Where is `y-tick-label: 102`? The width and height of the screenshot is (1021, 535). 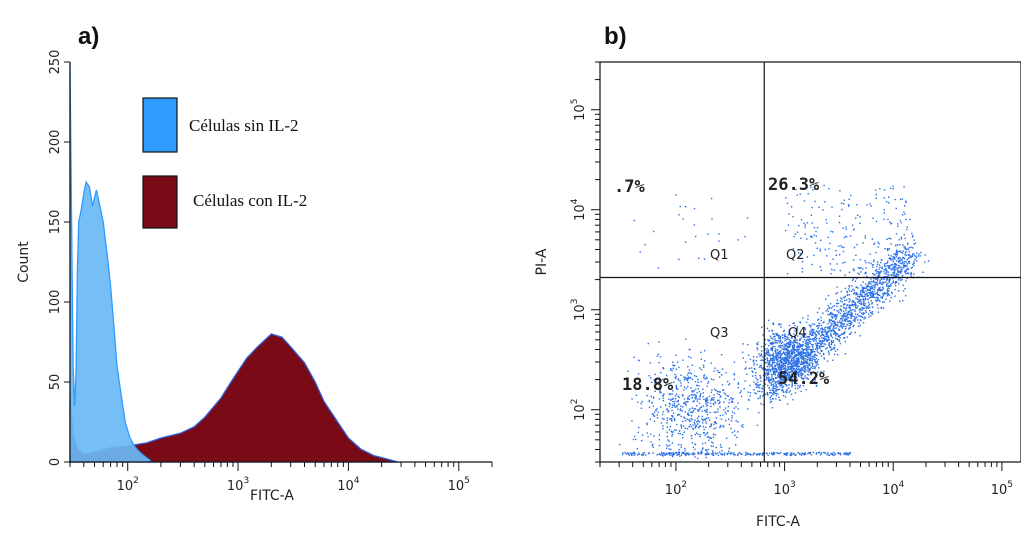 y-tick-label: 102 is located at coordinates (579, 410).